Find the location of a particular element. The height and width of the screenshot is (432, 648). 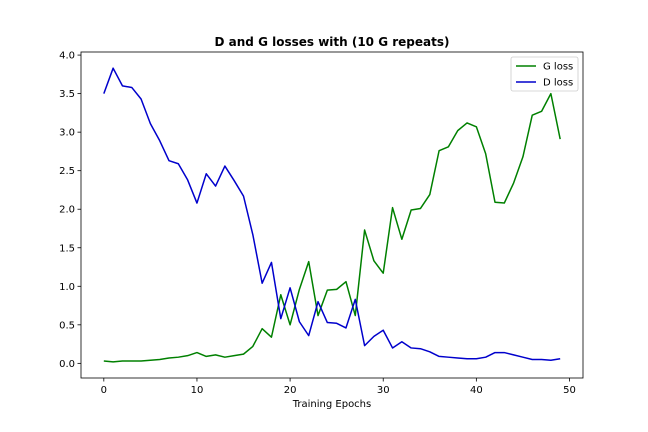

y-tick-label: 2.5 is located at coordinates (67, 171).